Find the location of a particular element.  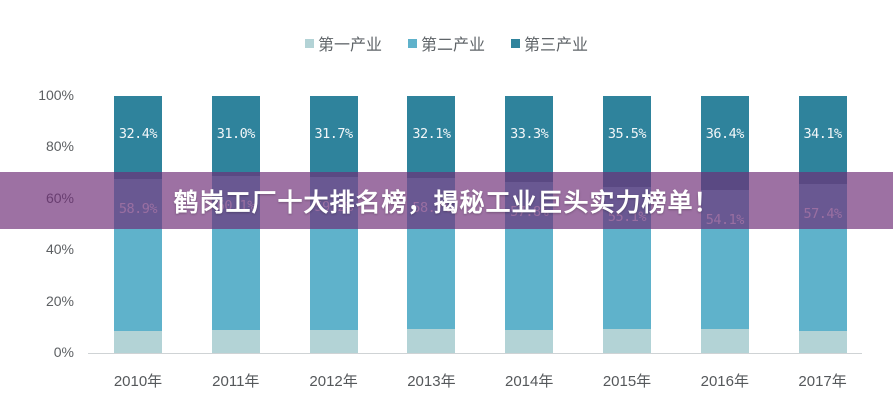

data-label: 36.4% is located at coordinates (725, 134).